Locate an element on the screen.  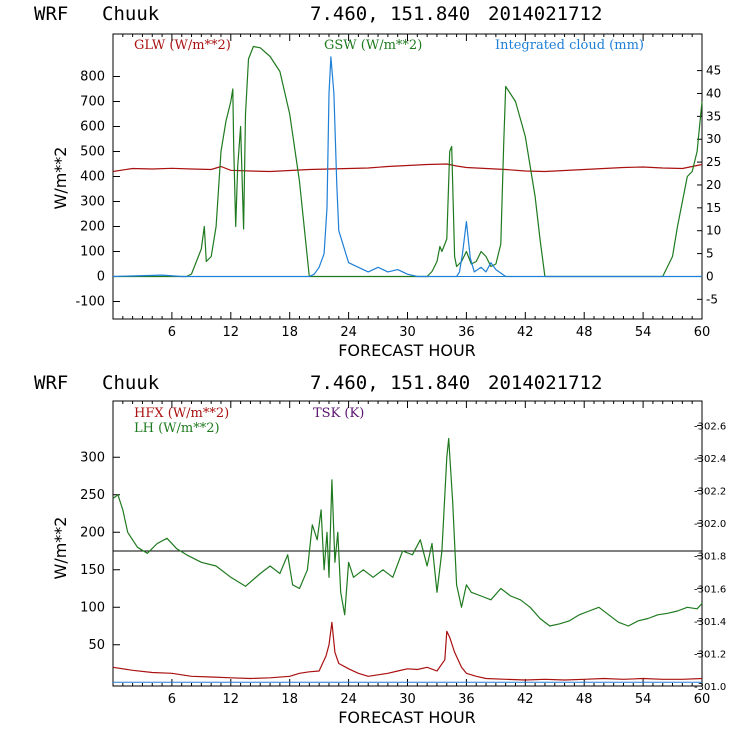
p1-x-tick-label: 12 is located at coordinates (231, 332).